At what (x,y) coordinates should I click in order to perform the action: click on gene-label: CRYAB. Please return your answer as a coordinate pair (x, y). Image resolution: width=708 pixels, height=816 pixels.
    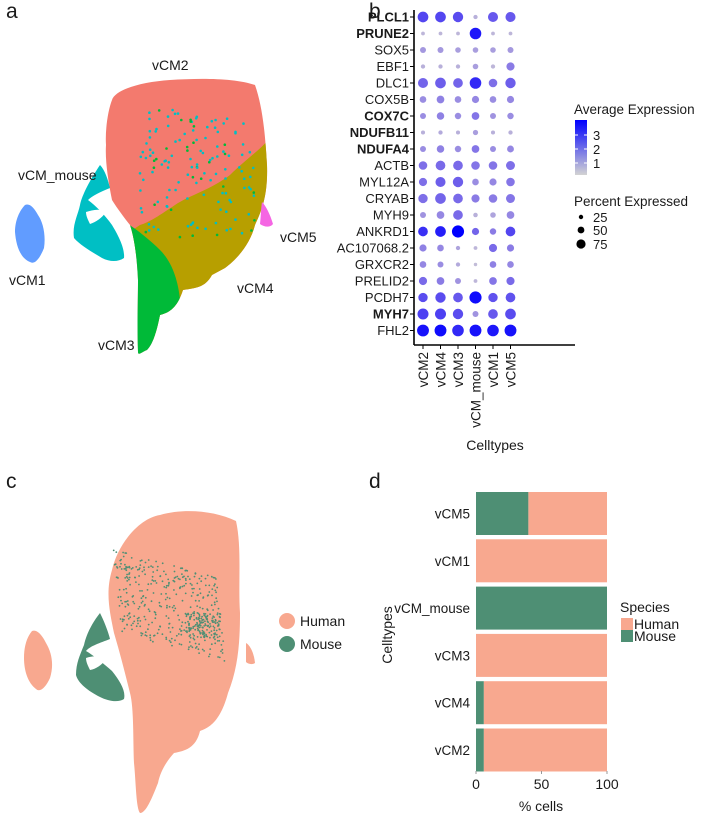
    Looking at the image, I should click on (387, 198).